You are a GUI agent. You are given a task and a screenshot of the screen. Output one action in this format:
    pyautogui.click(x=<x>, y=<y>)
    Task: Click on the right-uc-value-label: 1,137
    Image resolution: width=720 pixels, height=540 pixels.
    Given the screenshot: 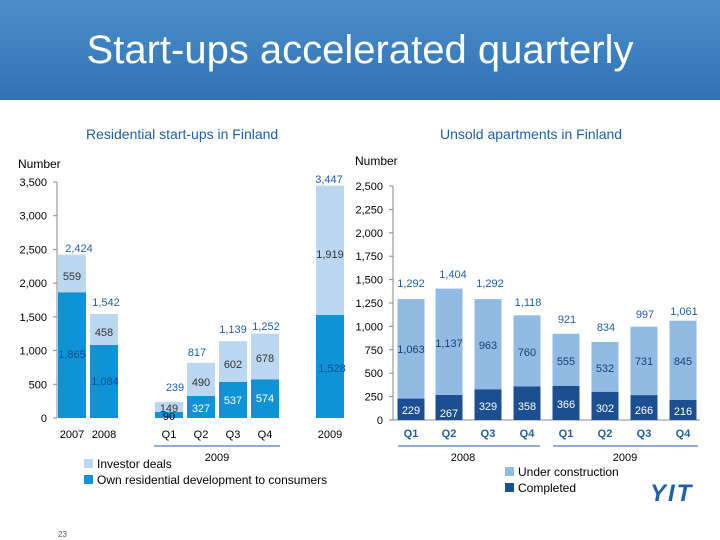 What is the action you would take?
    pyautogui.click(x=449, y=344)
    